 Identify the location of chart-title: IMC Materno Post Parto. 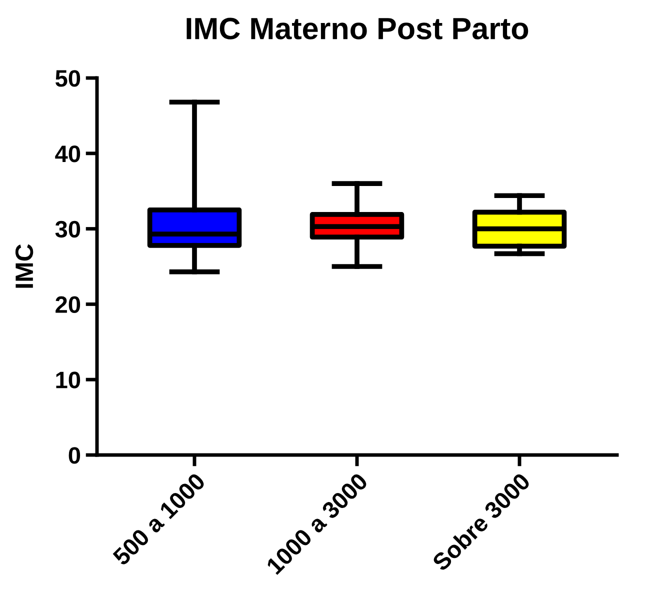
(357, 29).